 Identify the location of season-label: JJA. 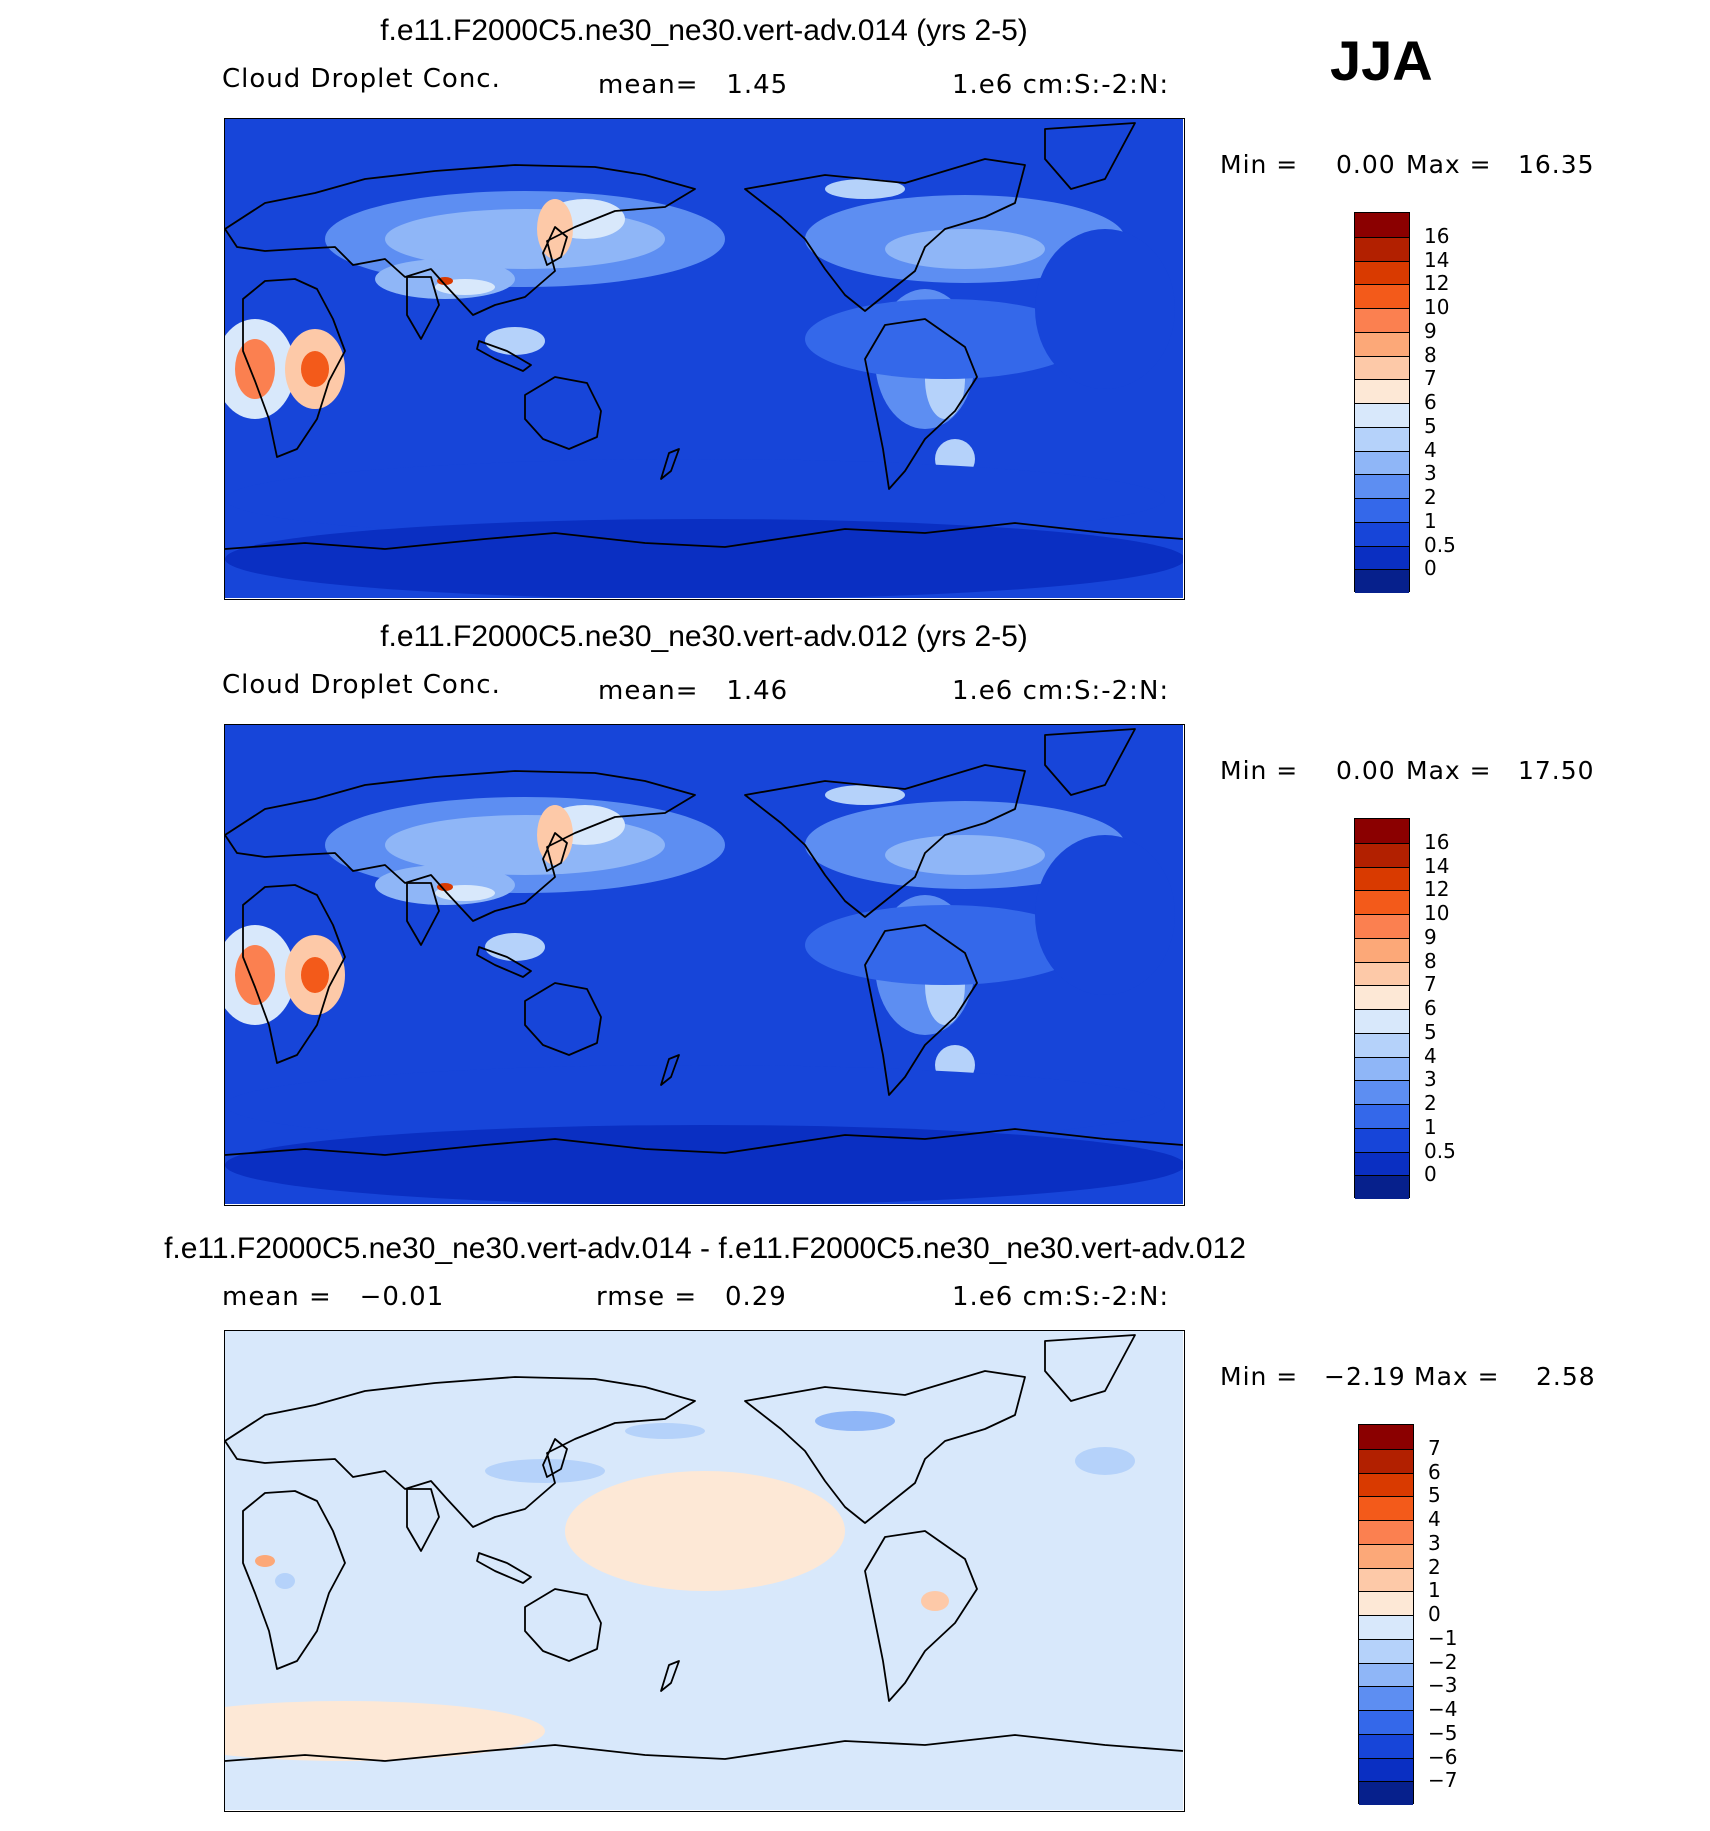
(1381, 60).